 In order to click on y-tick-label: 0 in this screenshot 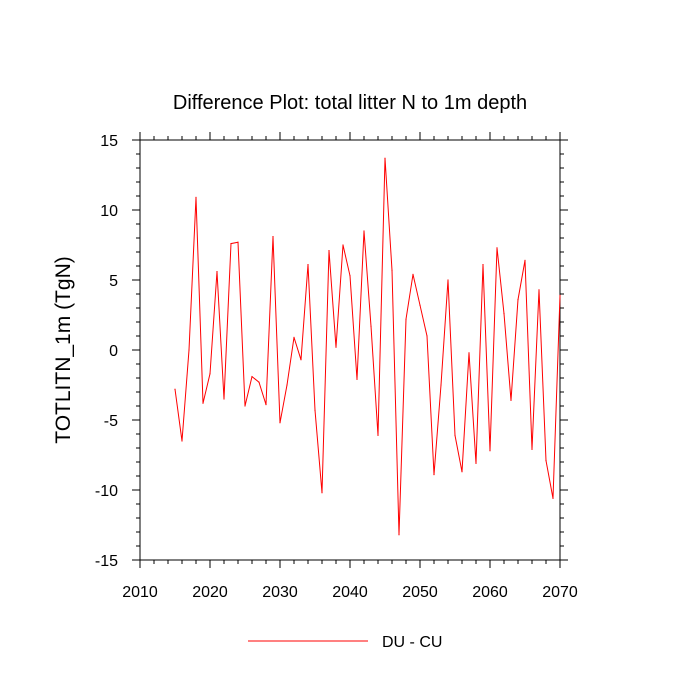, I will do `click(113, 351)`.